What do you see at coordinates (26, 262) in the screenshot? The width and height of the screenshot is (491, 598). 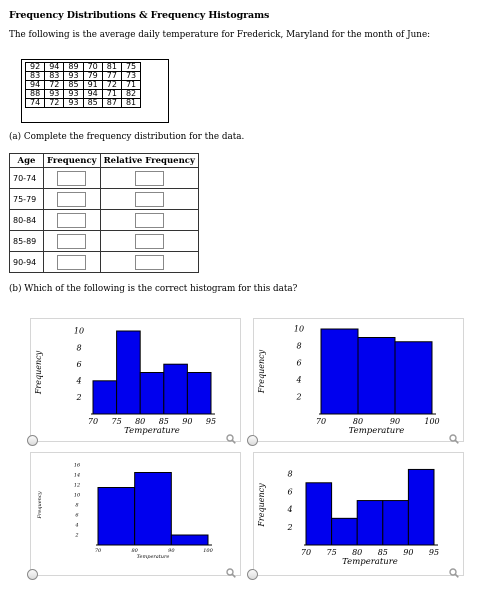 I see `class-label: 90-94` at bounding box center [26, 262].